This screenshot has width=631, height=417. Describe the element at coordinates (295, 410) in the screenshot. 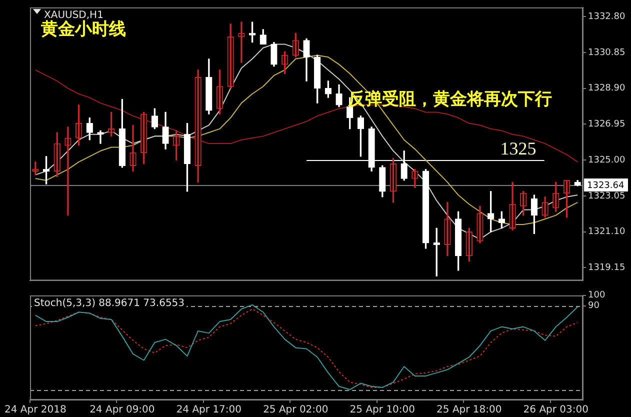

I see `x-tick-label: 25 Apr 02:00` at that location.